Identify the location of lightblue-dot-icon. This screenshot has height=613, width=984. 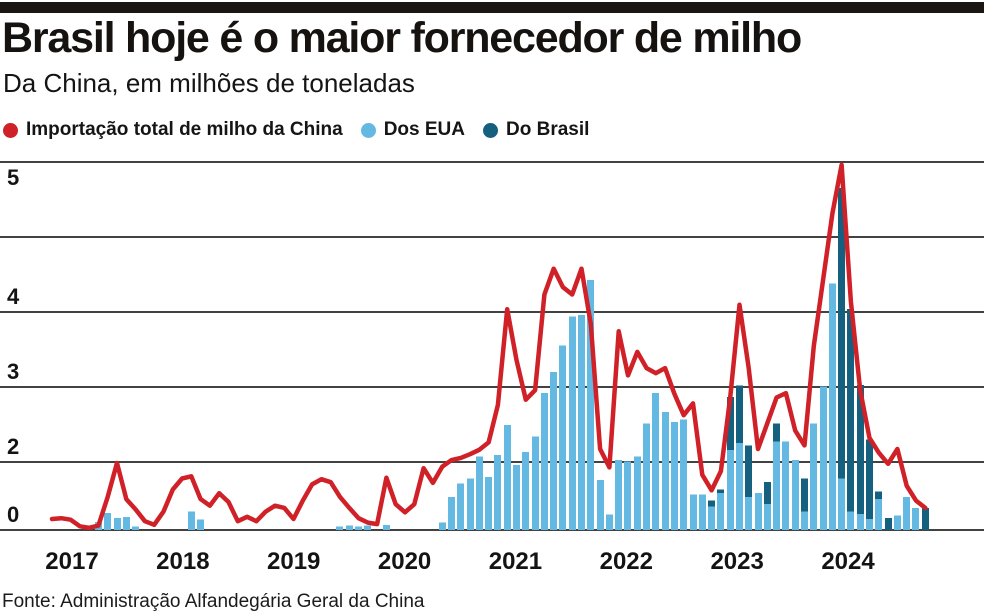
(368, 130).